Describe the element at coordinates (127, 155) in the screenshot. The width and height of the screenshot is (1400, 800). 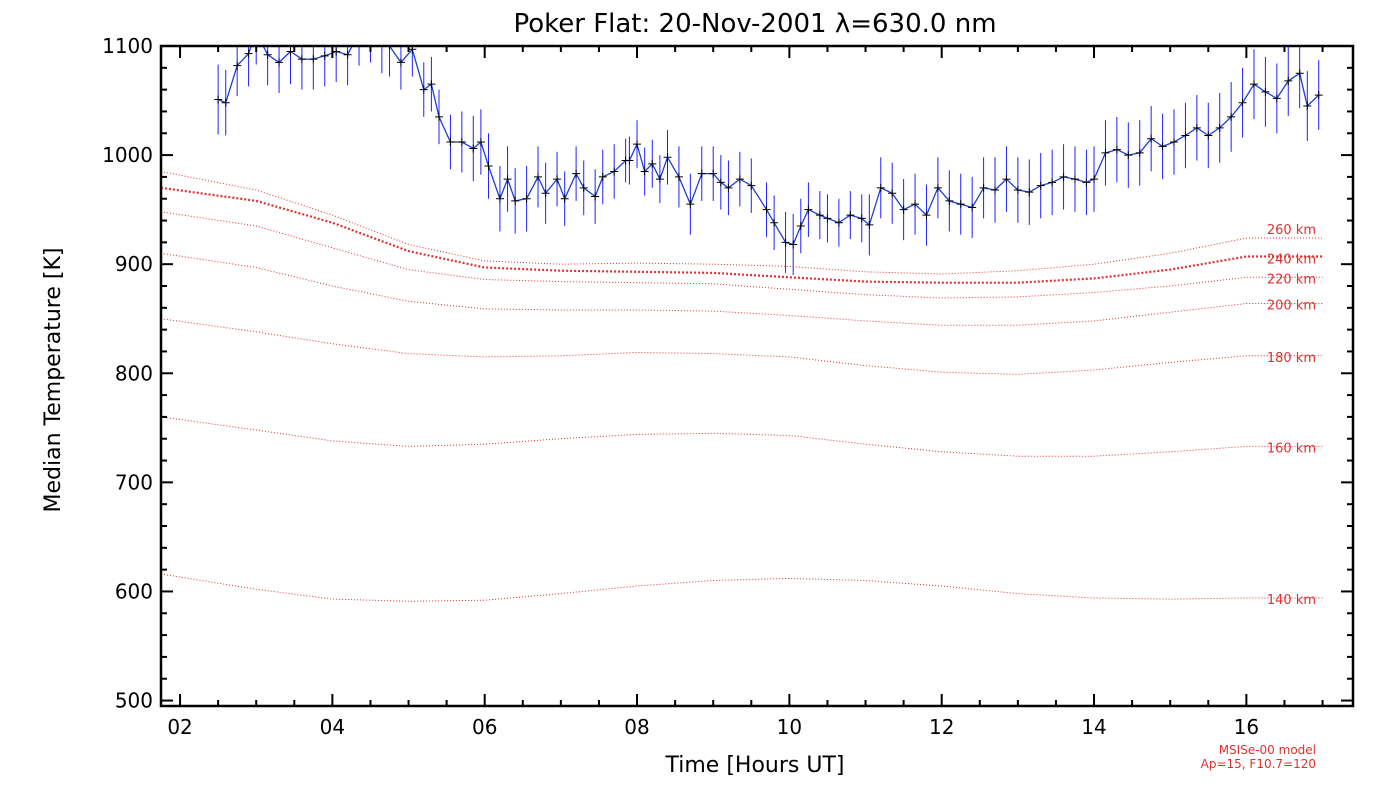
I see `y-tick-label: 1000` at that location.